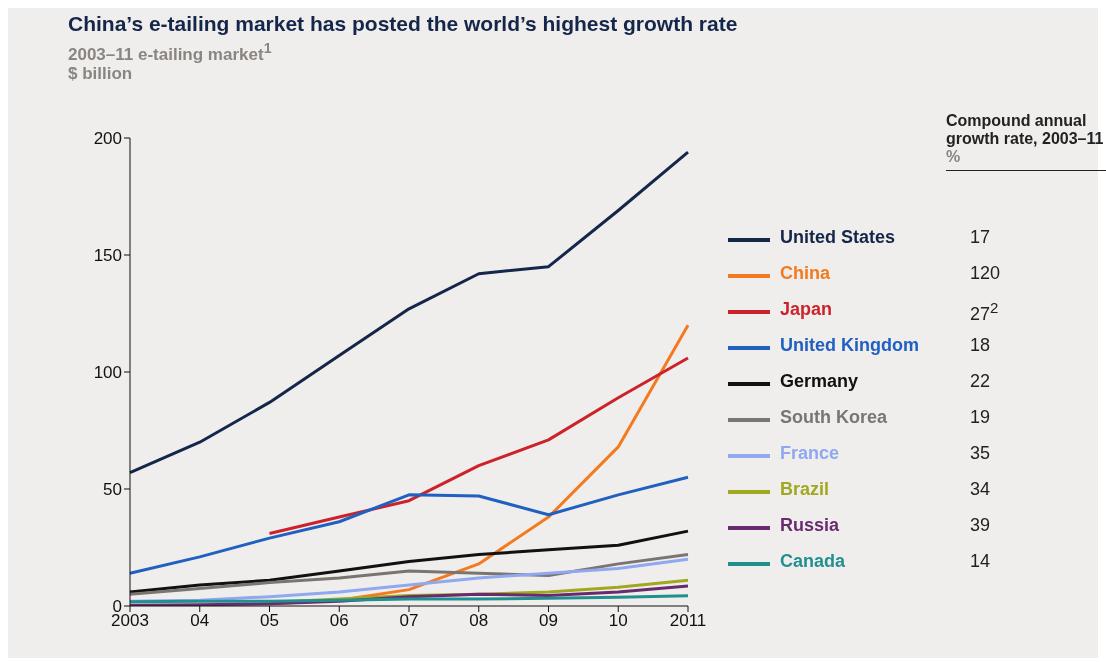 Image resolution: width=1106 pixels, height=662 pixels. I want to click on x-tick-label: 10, so click(618, 621).